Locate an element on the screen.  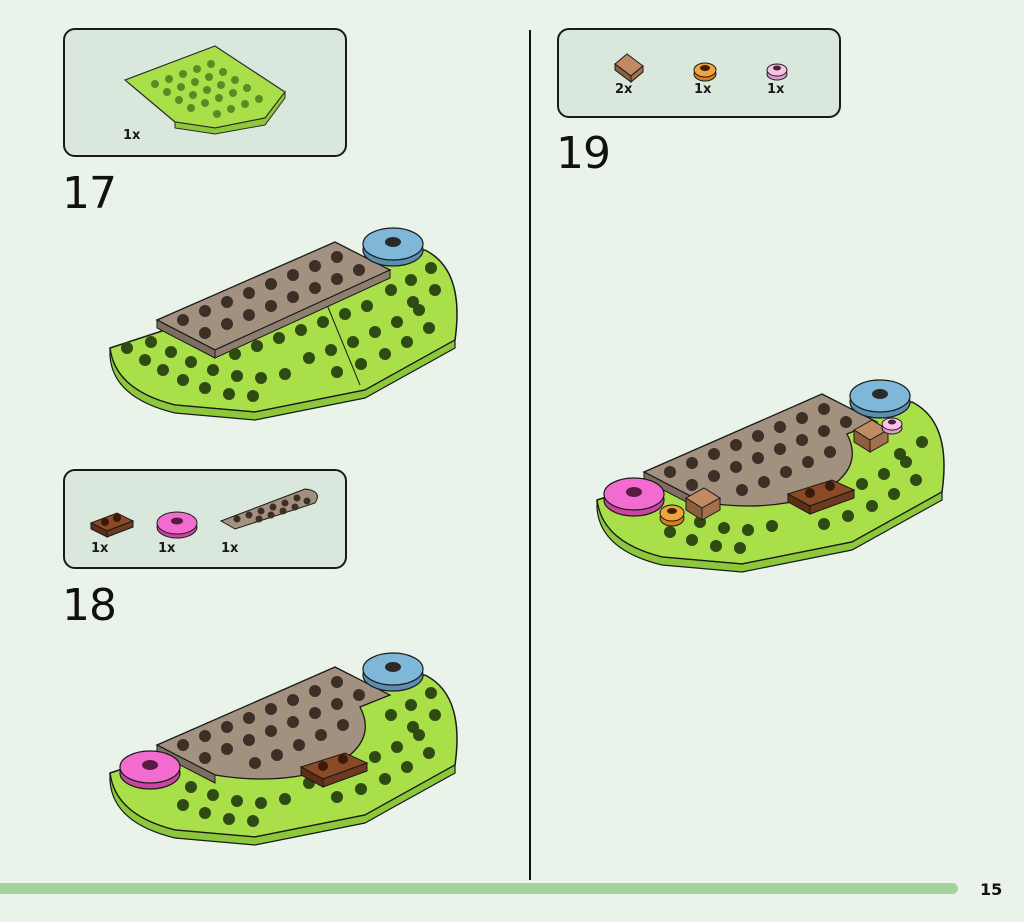
pink-flower-icon is located at coordinates (777, 72).